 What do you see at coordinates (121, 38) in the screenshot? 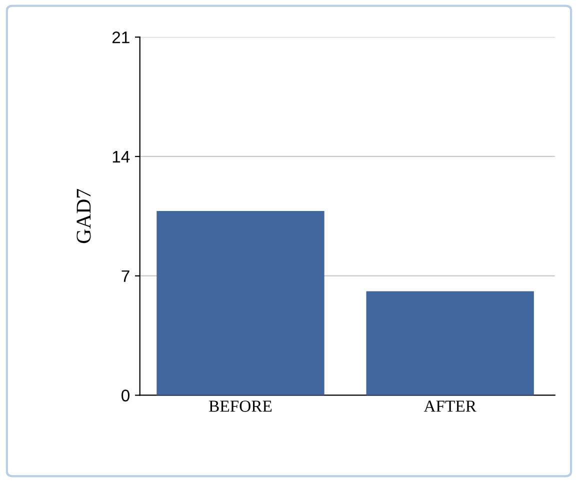
I see `y-tick-label: 21` at bounding box center [121, 38].